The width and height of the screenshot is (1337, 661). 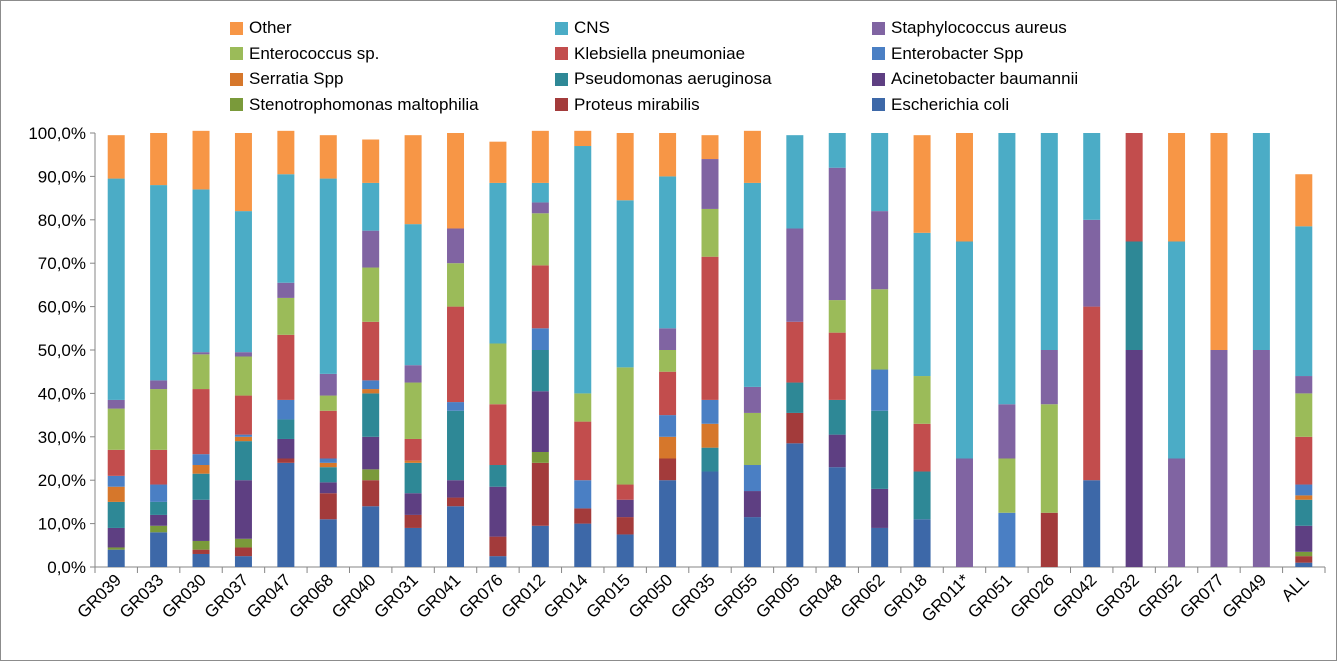 I want to click on x-tick-label: GR051, so click(x=990, y=596).